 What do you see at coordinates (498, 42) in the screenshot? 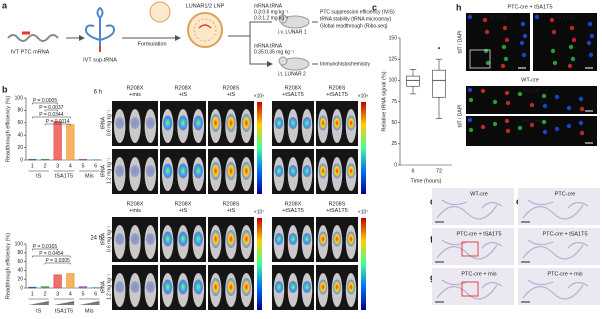
I see `fluorescence-image` at bounding box center [498, 42].